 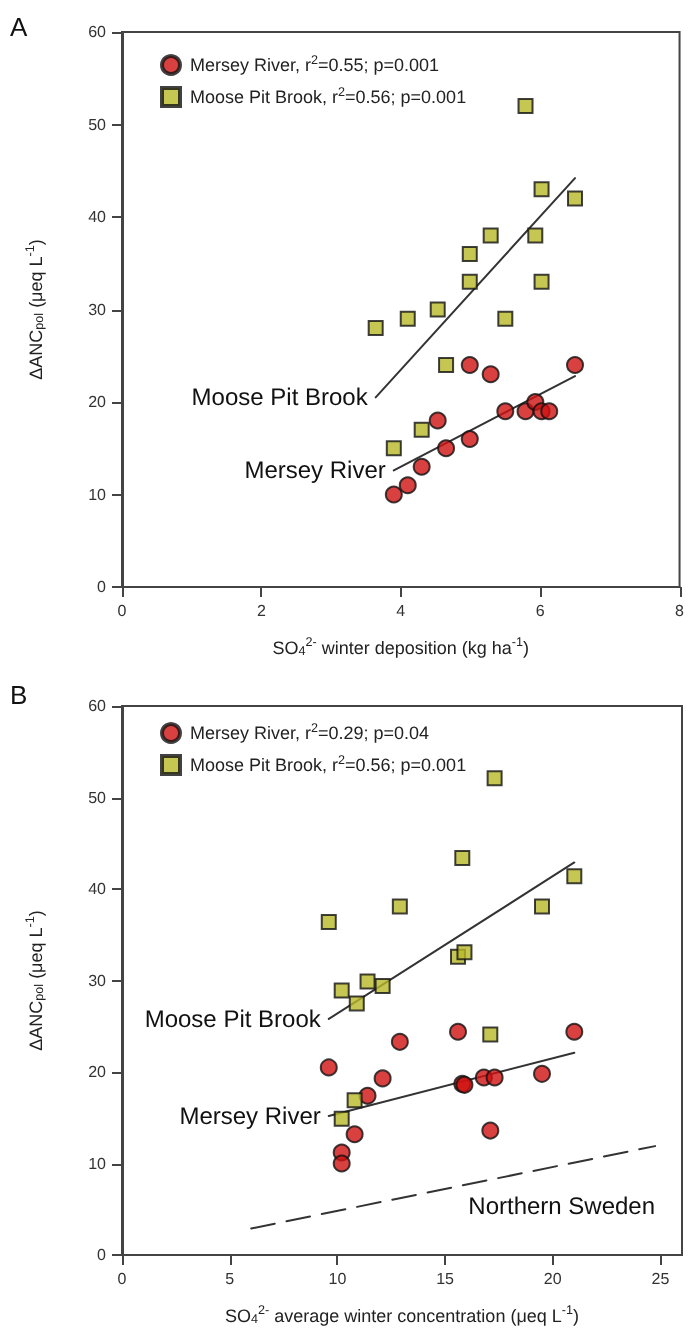 I want to click on x-tick-label: 6, so click(x=540, y=611).